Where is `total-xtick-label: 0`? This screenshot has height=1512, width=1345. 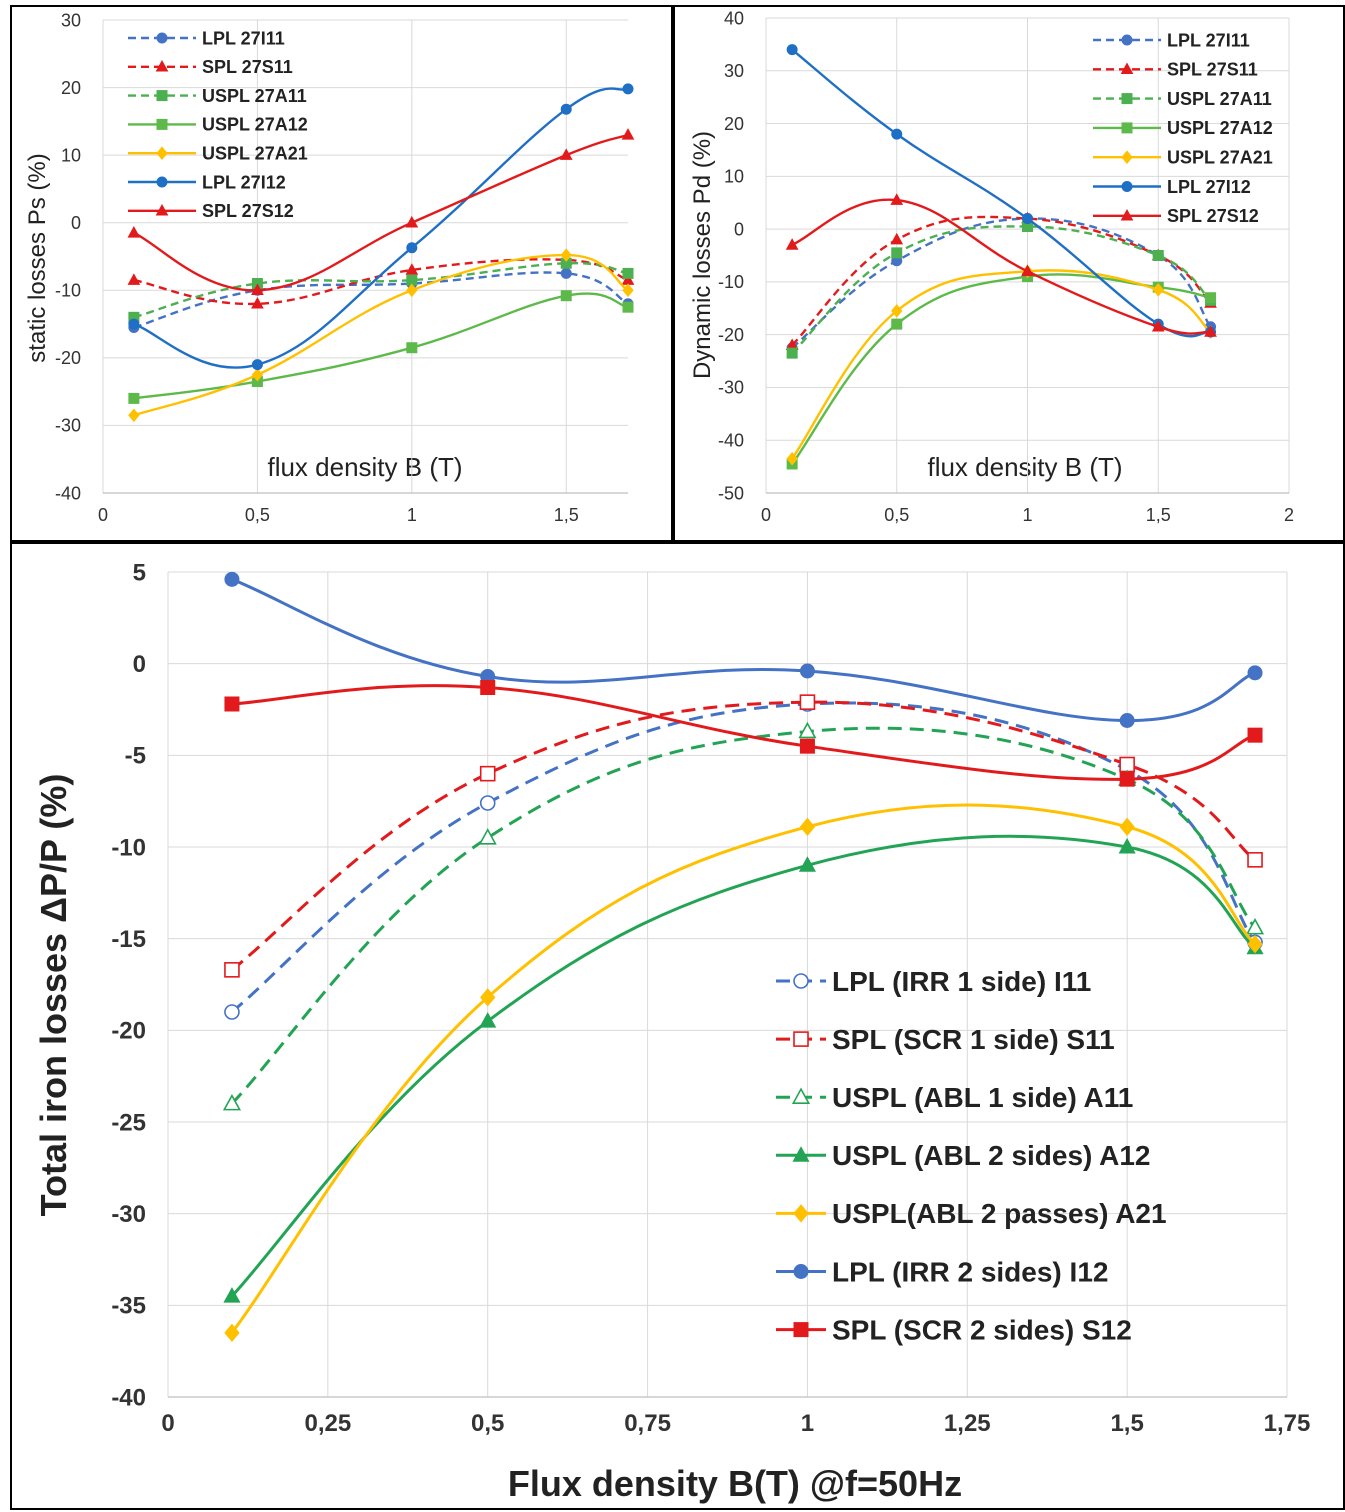 total-xtick-label: 0 is located at coordinates (167, 1423).